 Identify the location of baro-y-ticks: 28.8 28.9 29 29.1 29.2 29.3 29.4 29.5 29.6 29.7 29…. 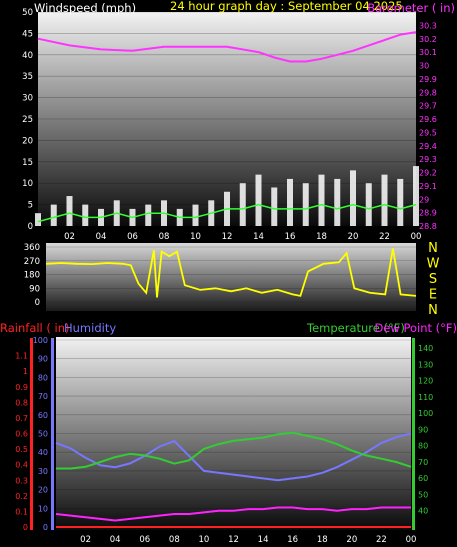
(428, 126).